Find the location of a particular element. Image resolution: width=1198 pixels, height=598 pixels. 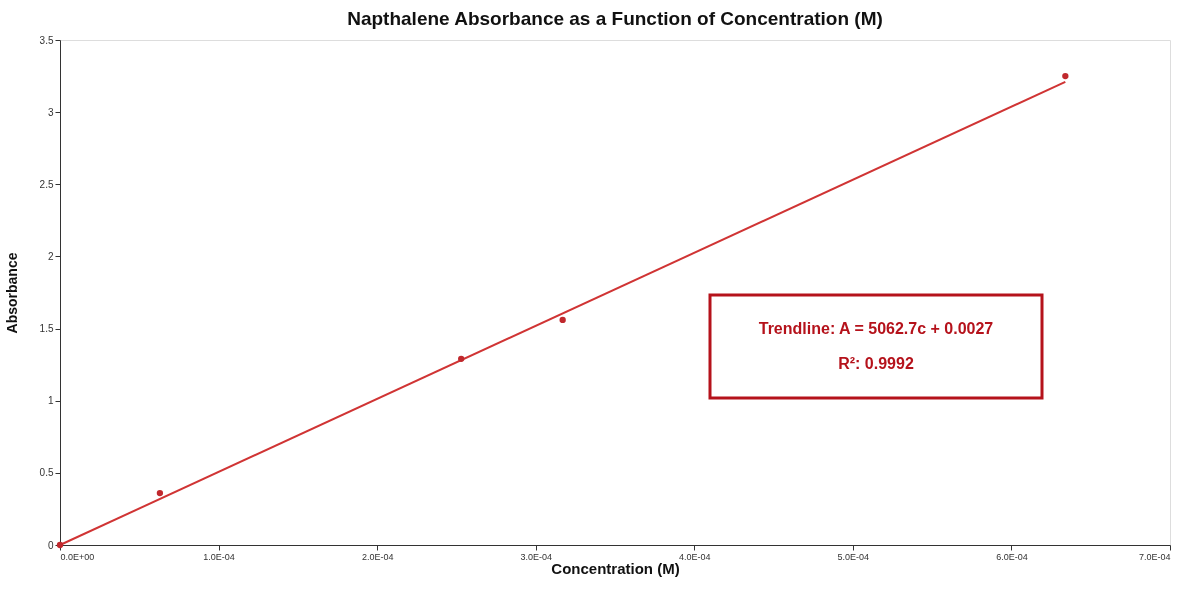

x-tick-label: 6.0E-04 is located at coordinates (1012, 556).